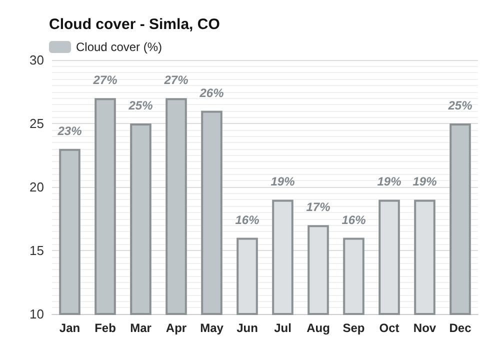  What do you see at coordinates (460, 328) in the screenshot?
I see `x-tick-label: Dec` at bounding box center [460, 328].